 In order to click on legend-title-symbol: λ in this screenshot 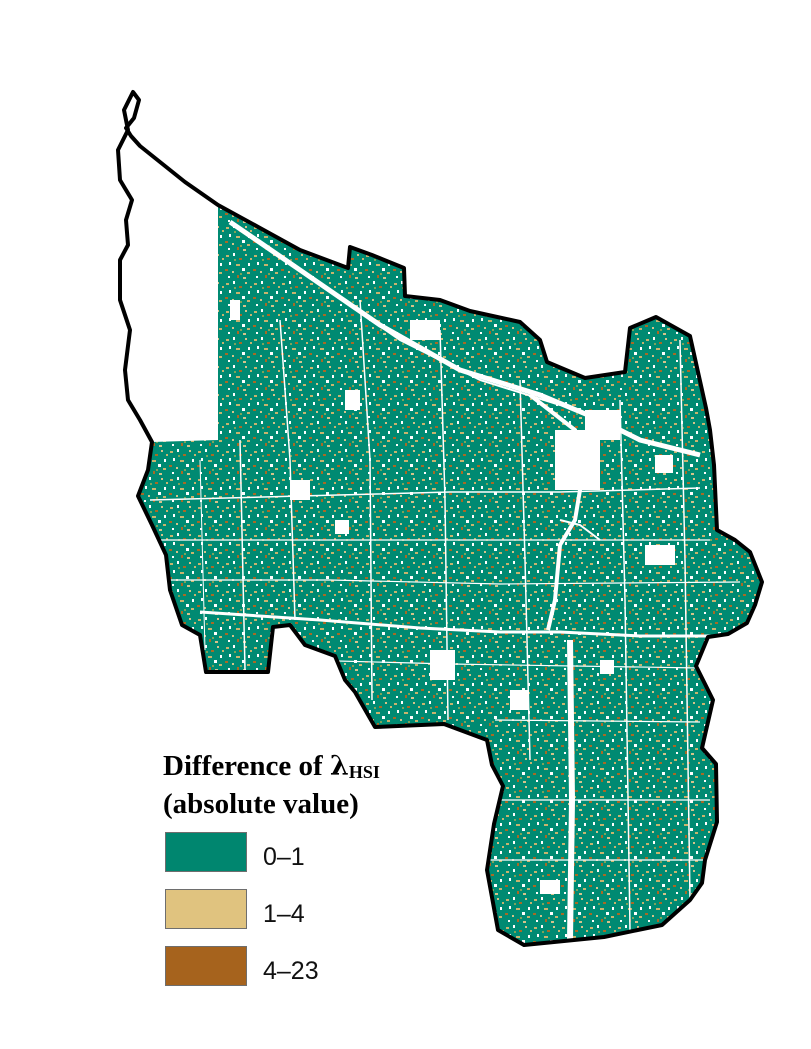, I will do `click(339, 766)`.